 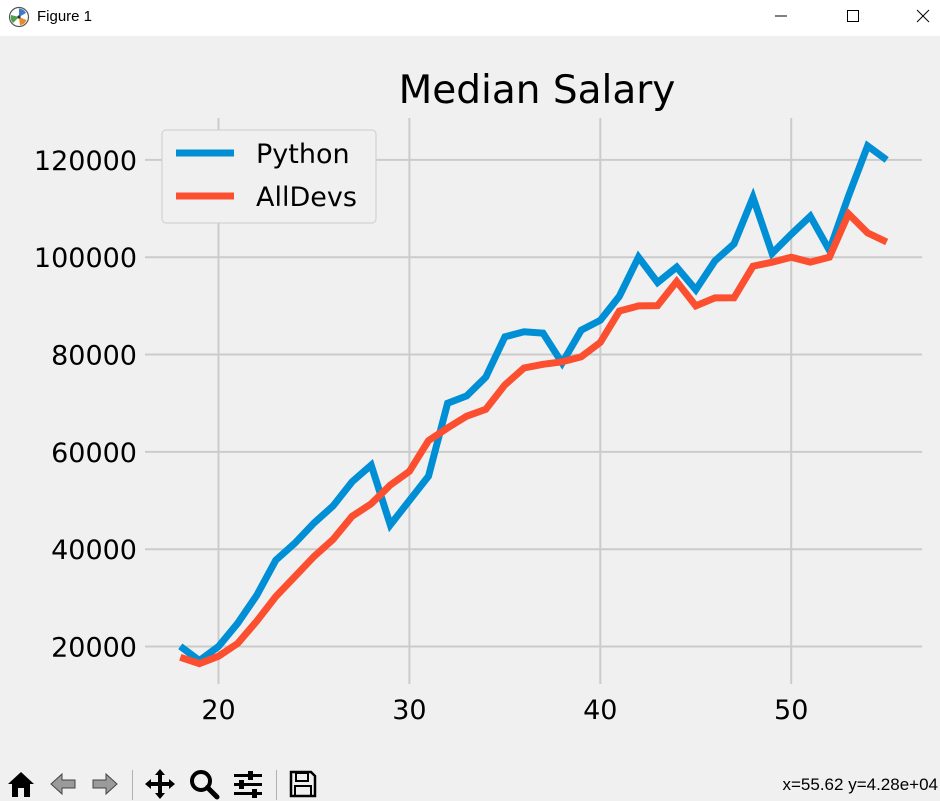 I want to click on chart-title: Median Salary, so click(x=537, y=90).